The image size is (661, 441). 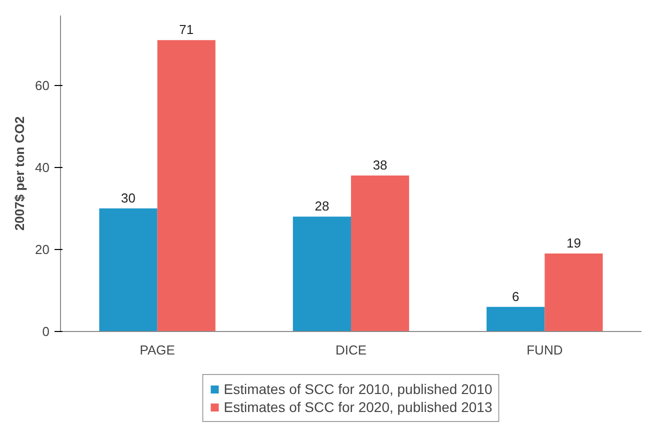 I want to click on data-label: 38, so click(x=380, y=165).